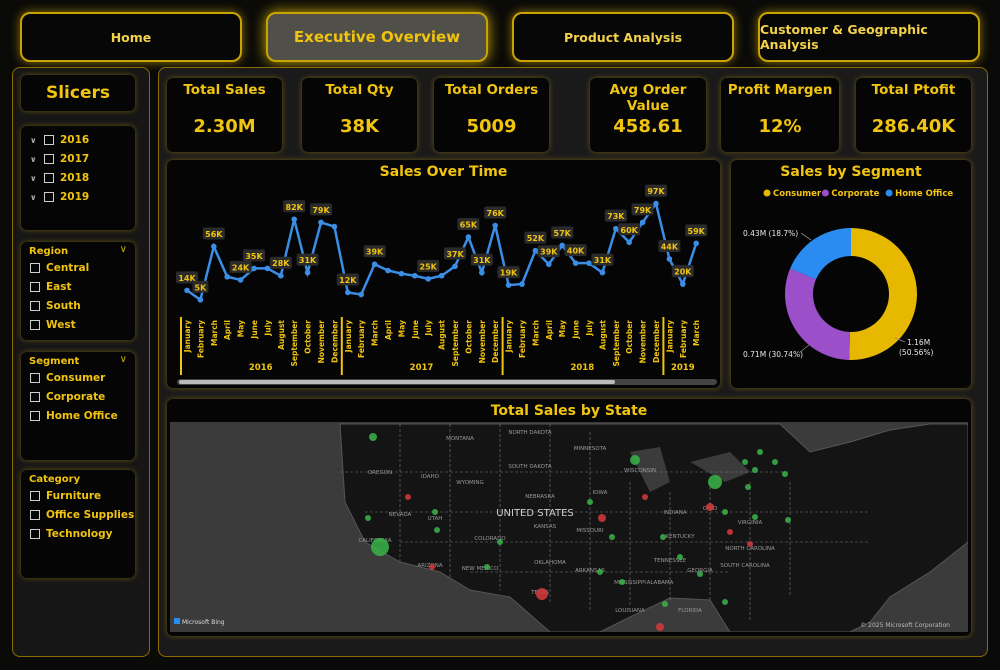 The width and height of the screenshot is (1000, 670). I want to click on year-option: ∨ 2019, so click(59, 197).